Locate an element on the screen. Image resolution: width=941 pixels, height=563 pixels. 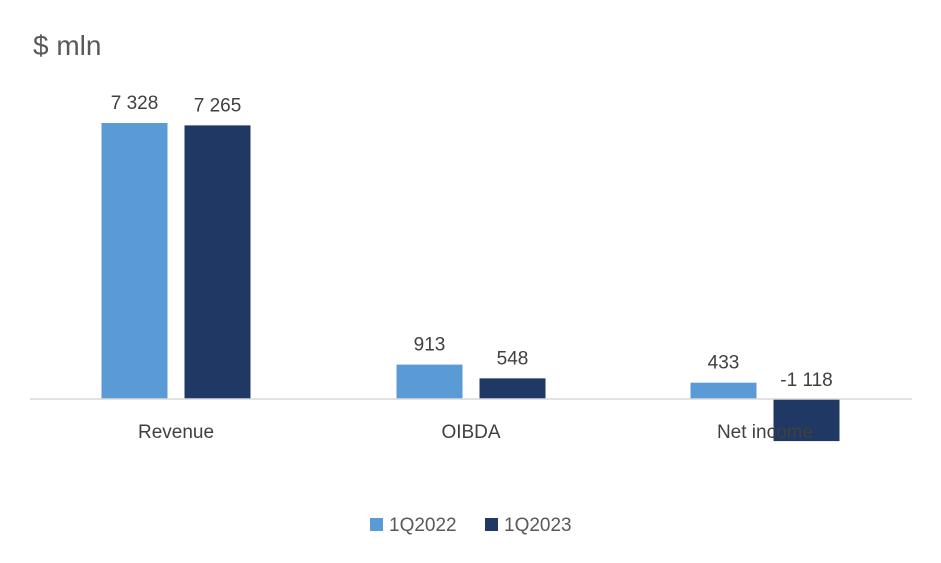
legend-label-1q2022: 1Q2022 is located at coordinates (423, 525).